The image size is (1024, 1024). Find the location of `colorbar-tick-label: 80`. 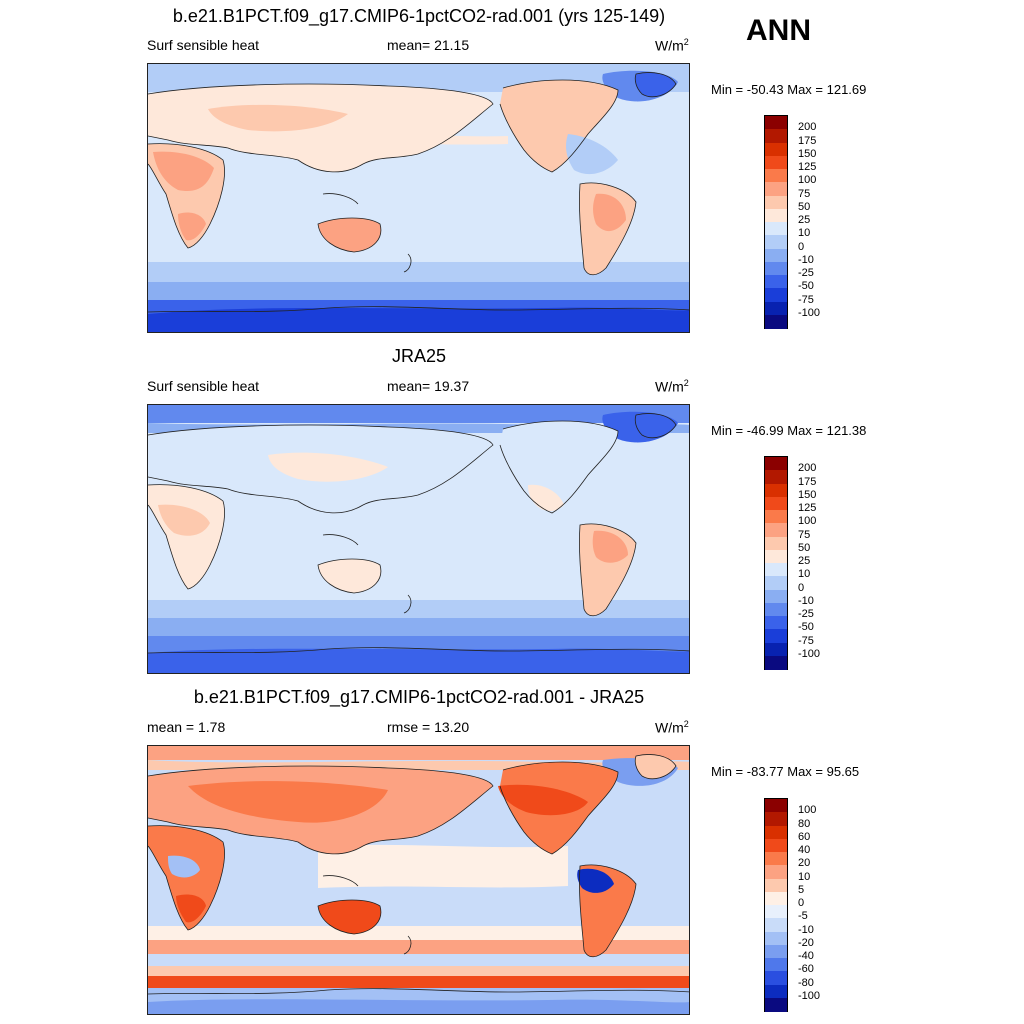

colorbar-tick-label: 80 is located at coordinates (804, 823).